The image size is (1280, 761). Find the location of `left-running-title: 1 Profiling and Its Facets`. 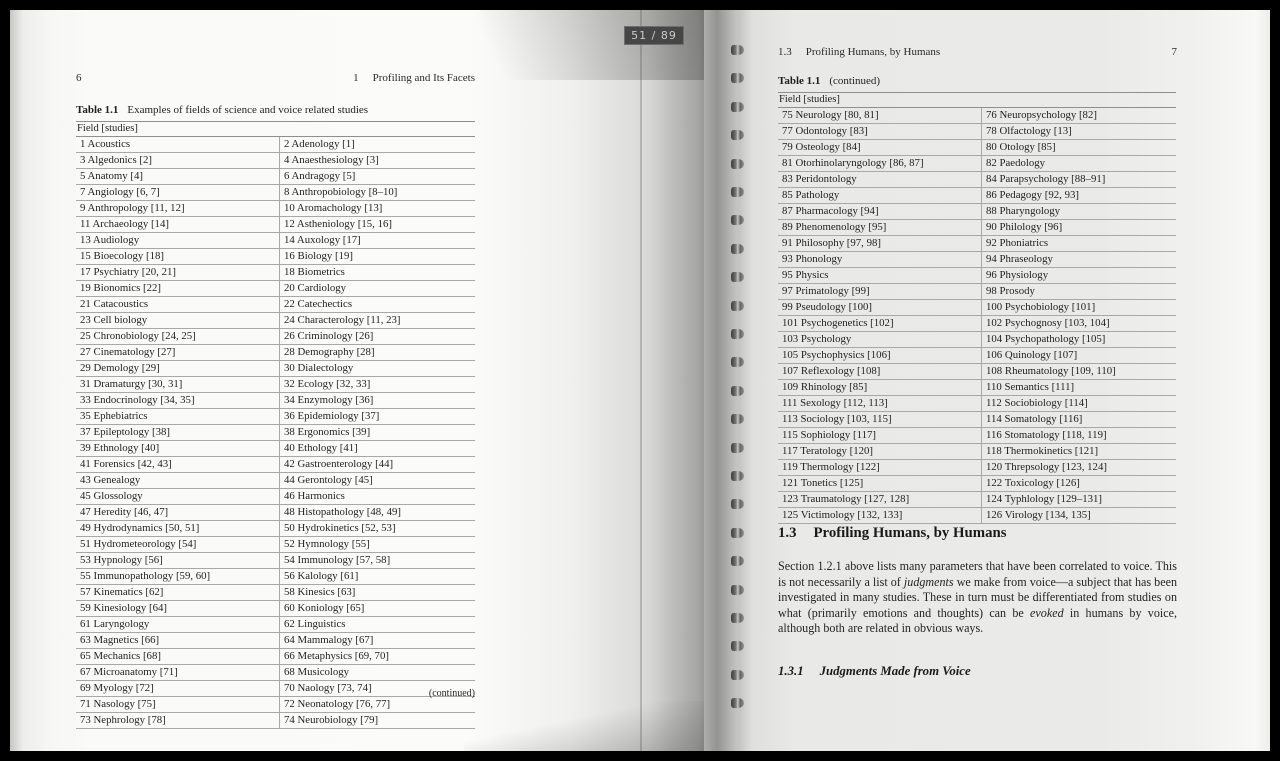

left-running-title: 1 Profiling and Its Facets is located at coordinates (414, 78).